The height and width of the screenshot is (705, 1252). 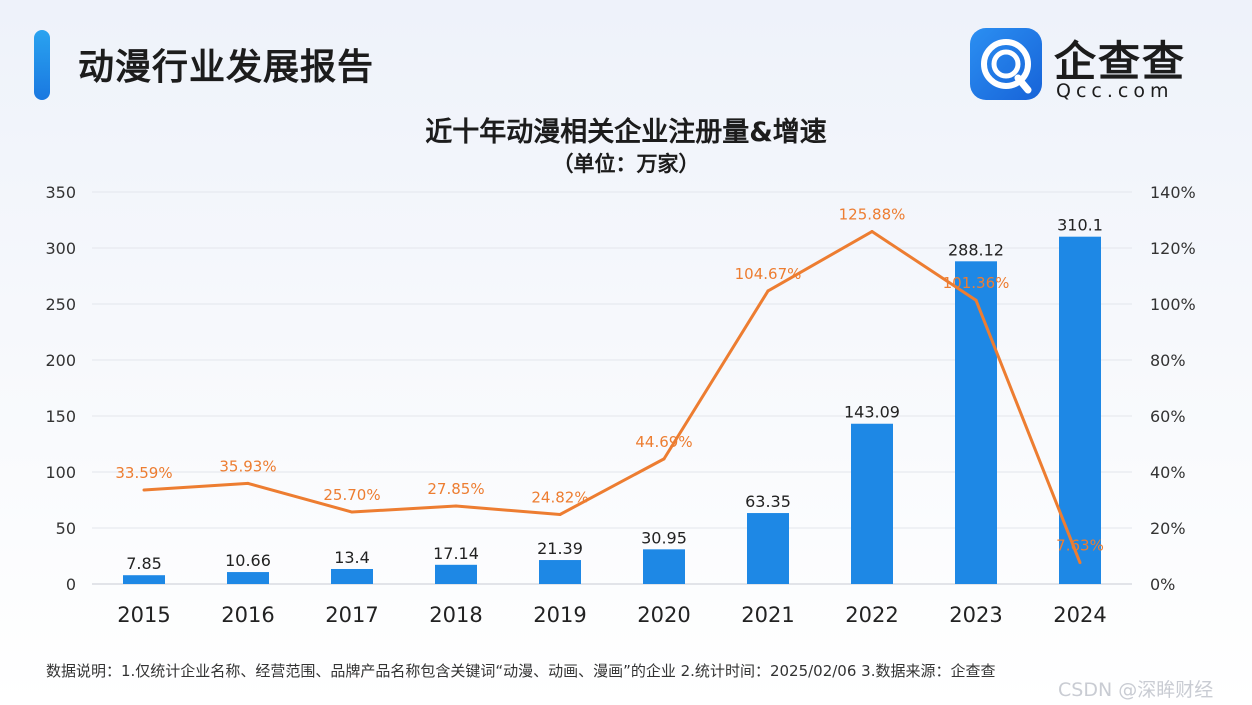 I want to click on qcc-logo: 企查查 Qcc.com, so click(x=1095, y=68).